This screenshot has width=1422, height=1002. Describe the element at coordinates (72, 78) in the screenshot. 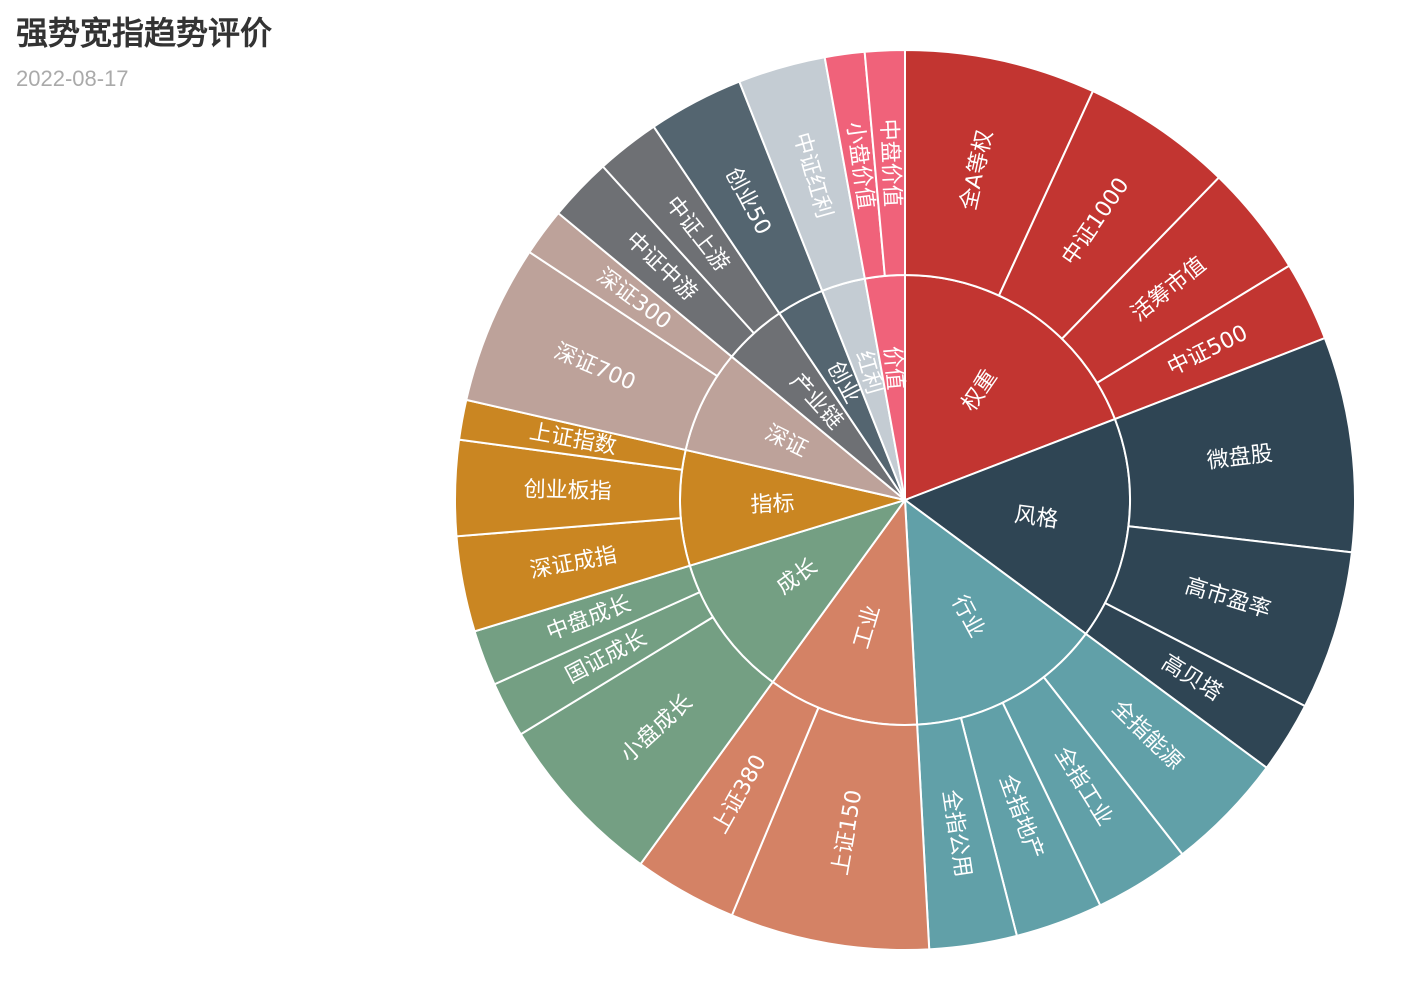

I see `chart-subtitle: 2022-08-17` at that location.